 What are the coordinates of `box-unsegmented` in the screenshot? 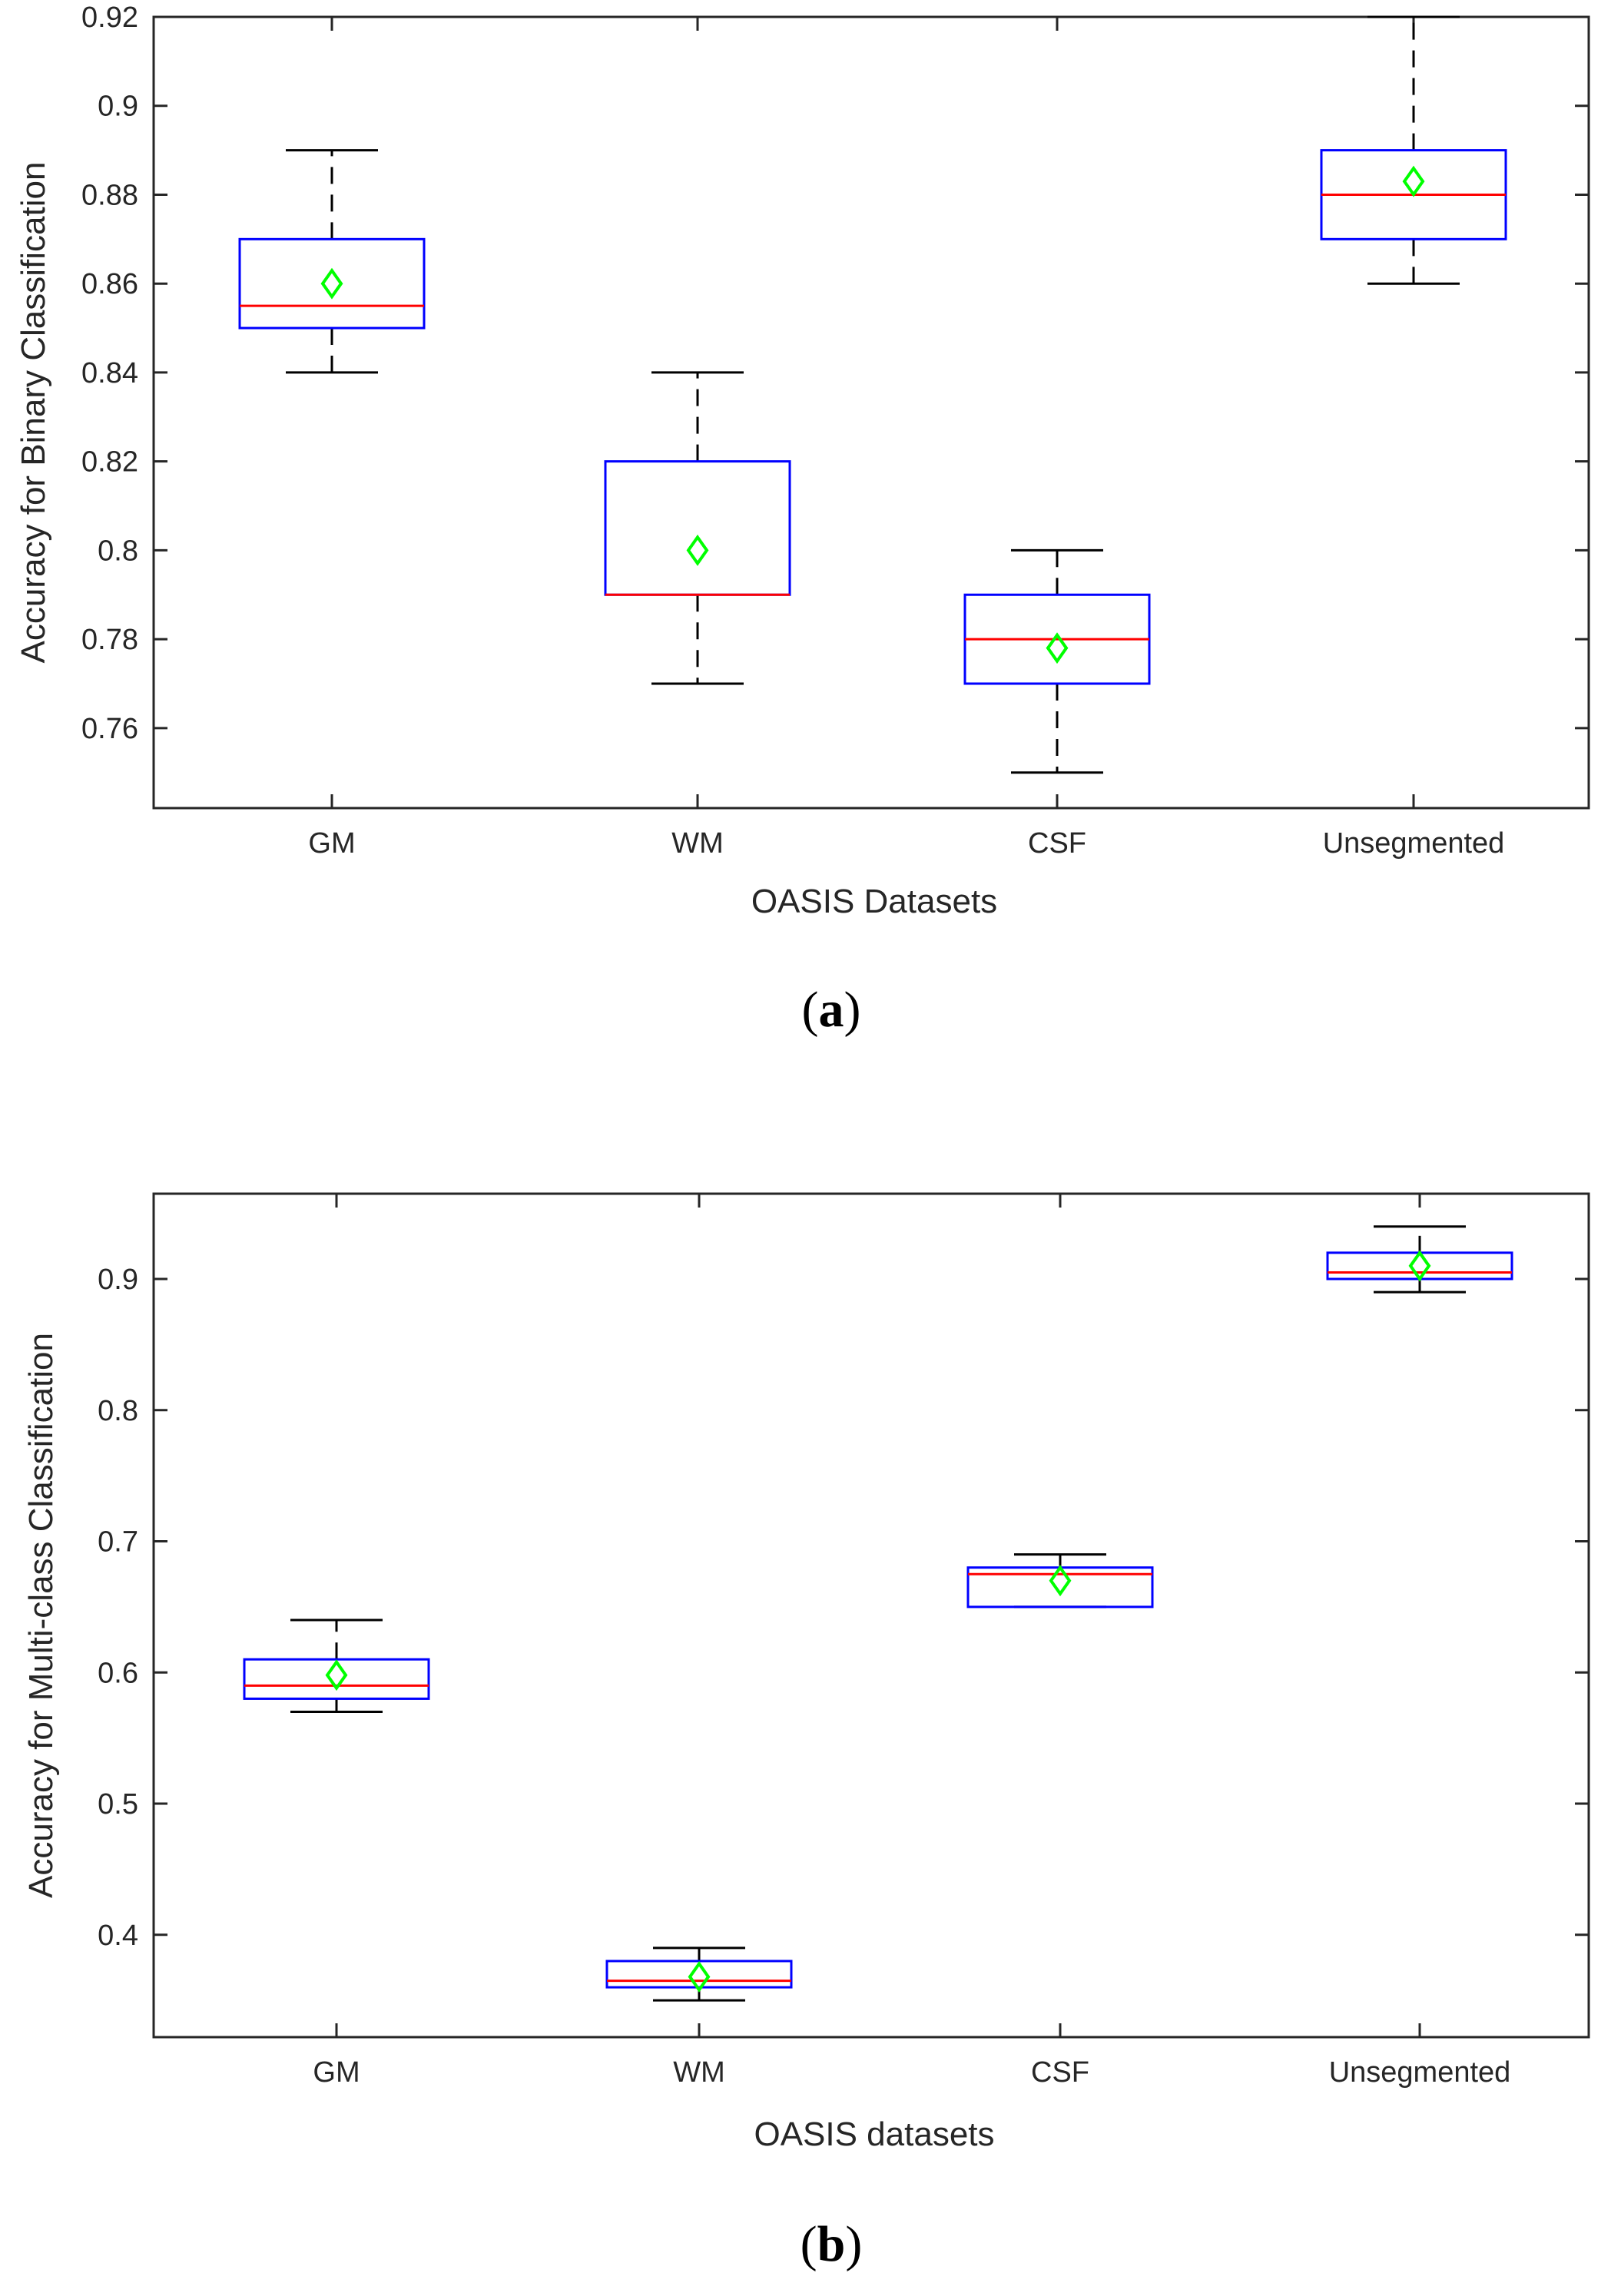 It's located at (1419, 1266).